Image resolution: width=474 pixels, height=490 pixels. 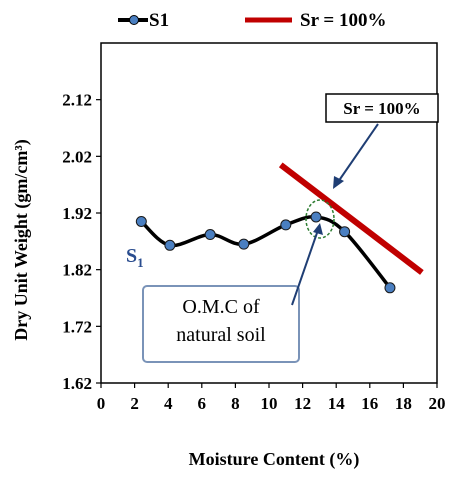 What do you see at coordinates (143, 20) in the screenshot?
I see `legend-entry-s1: S1` at bounding box center [143, 20].